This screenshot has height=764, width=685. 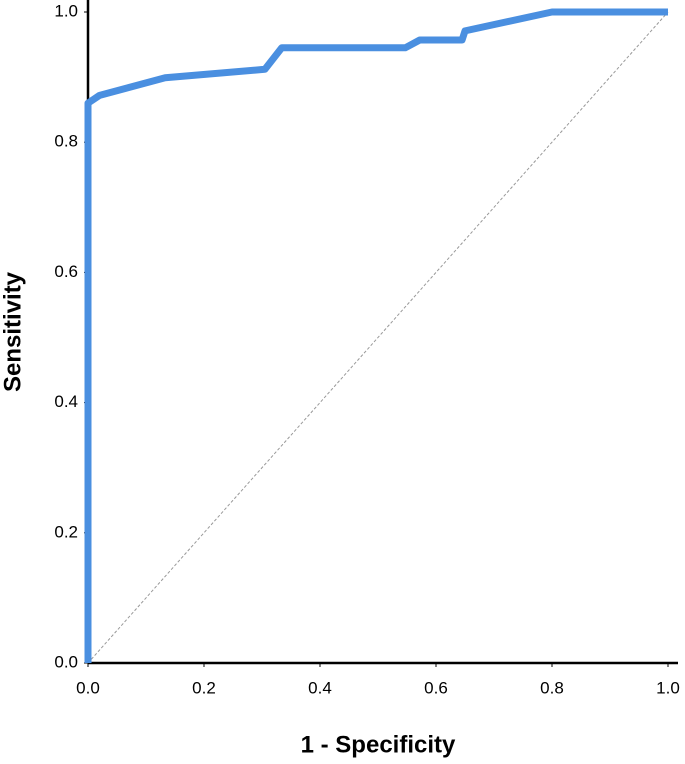 What do you see at coordinates (66, 661) in the screenshot?
I see `y-tick-label: 0.0` at bounding box center [66, 661].